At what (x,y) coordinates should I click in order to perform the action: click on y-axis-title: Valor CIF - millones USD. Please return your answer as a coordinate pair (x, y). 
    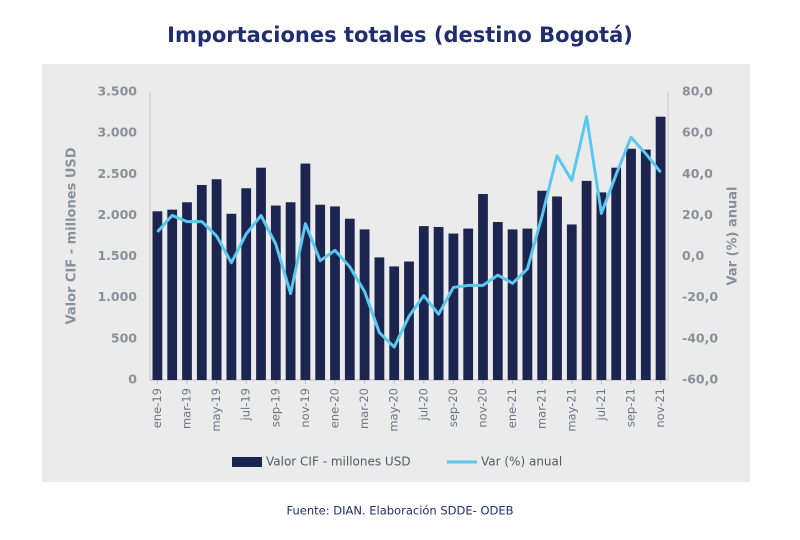
    Looking at the image, I should click on (72, 235).